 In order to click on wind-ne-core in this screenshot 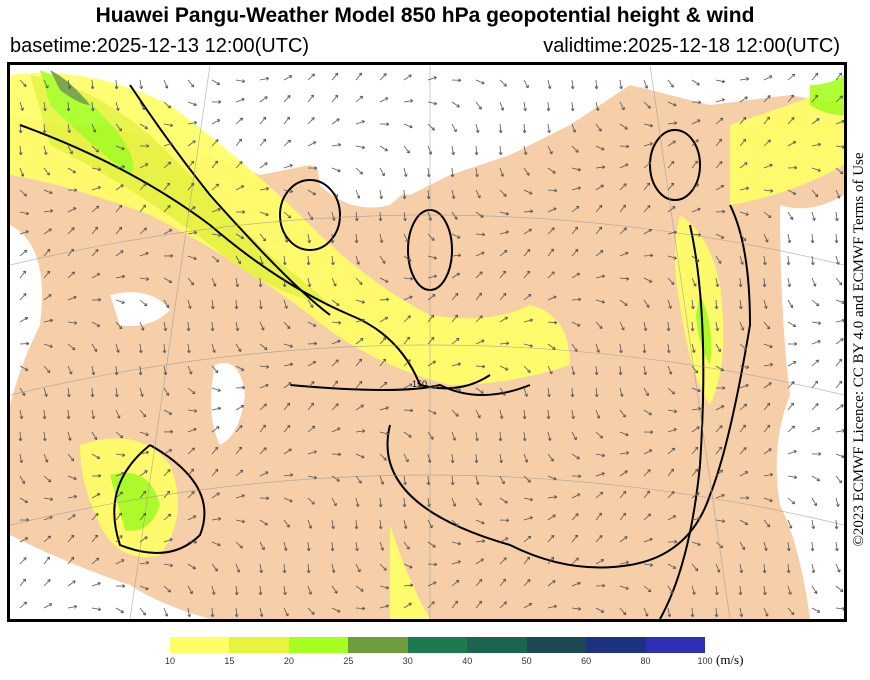, I will do `click(827, 95)`.